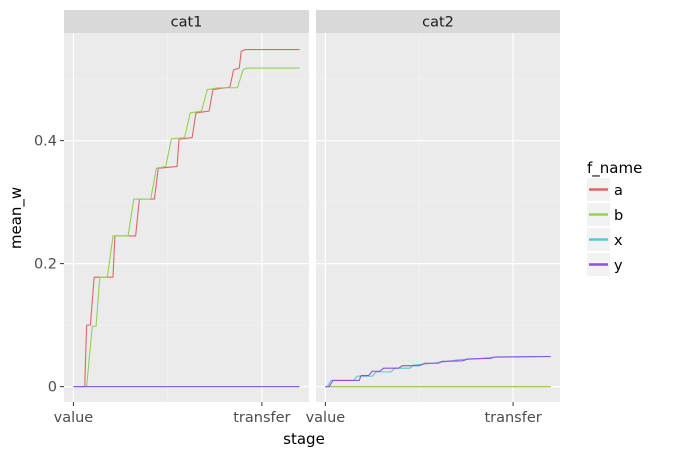 Image resolution: width=676 pixels, height=456 pixels. I want to click on strip-cat2, so click(438, 21).